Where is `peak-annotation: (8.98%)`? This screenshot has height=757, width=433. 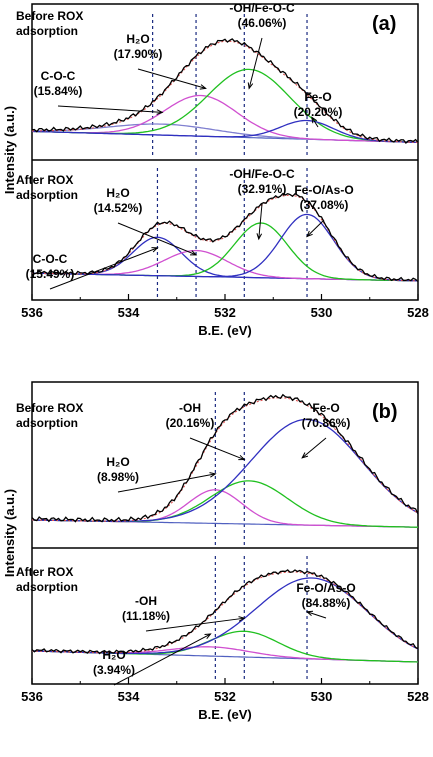
peak-annotation: (8.98%) is located at coordinates (118, 477).